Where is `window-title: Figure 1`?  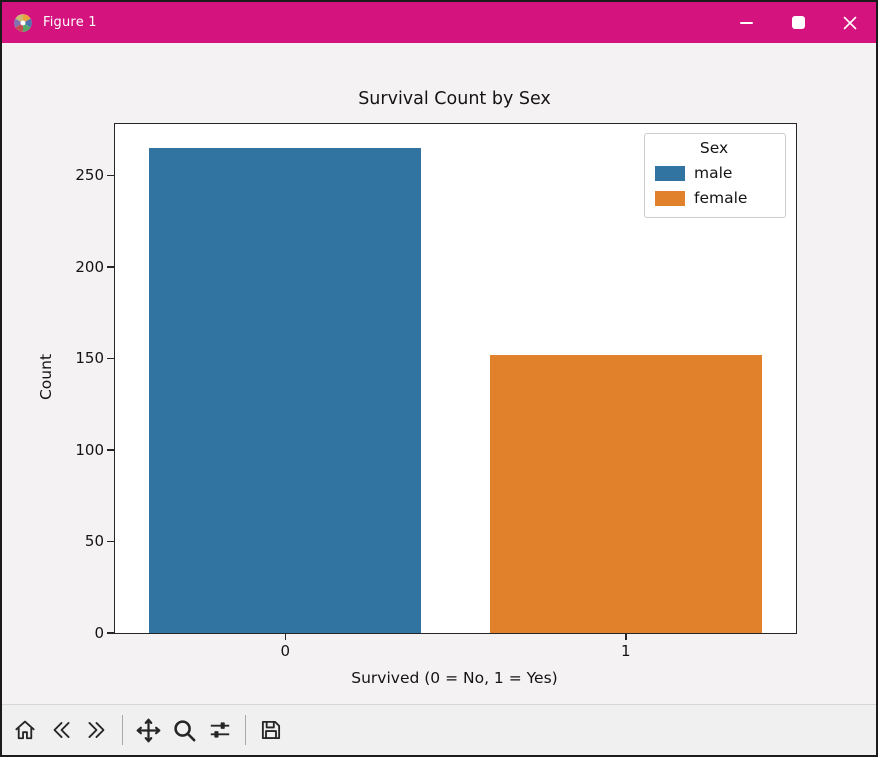 window-title: Figure 1 is located at coordinates (70, 22).